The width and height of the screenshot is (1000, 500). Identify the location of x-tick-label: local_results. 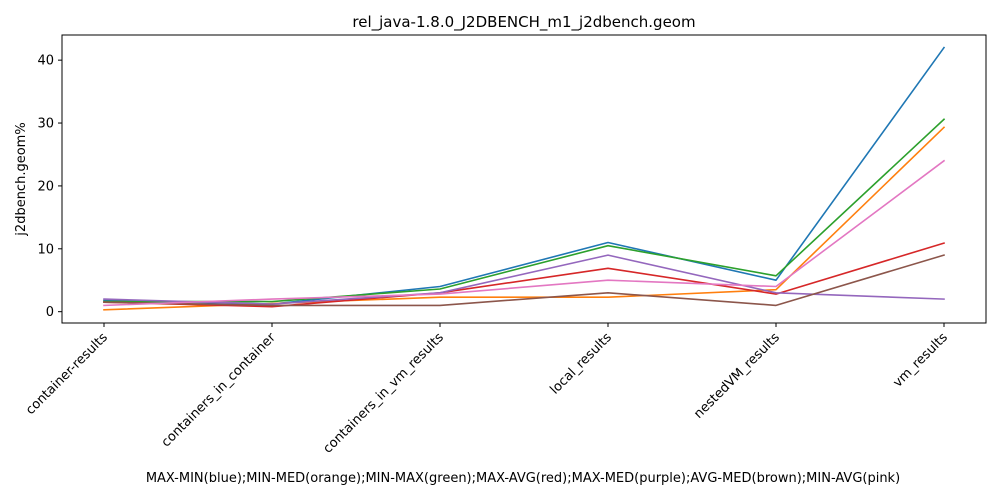
(581, 364).